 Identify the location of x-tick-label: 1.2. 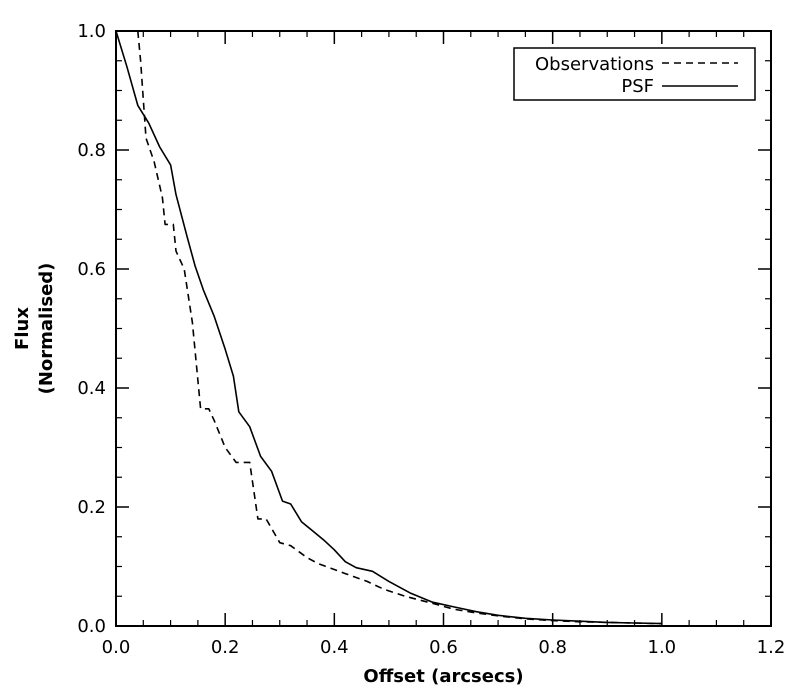
(771, 647).